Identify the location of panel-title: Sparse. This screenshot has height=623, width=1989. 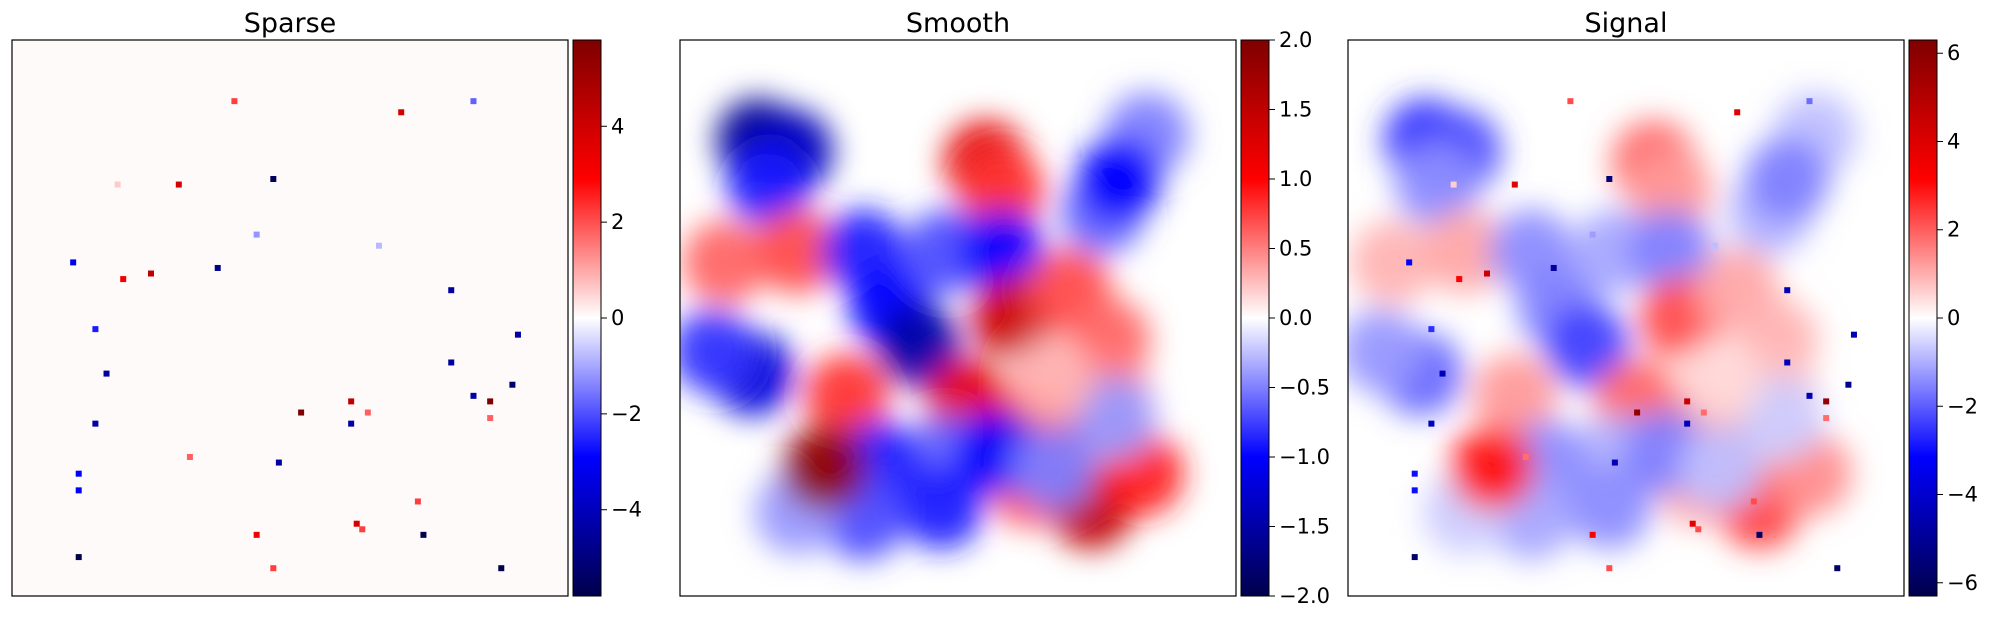
(290, 23).